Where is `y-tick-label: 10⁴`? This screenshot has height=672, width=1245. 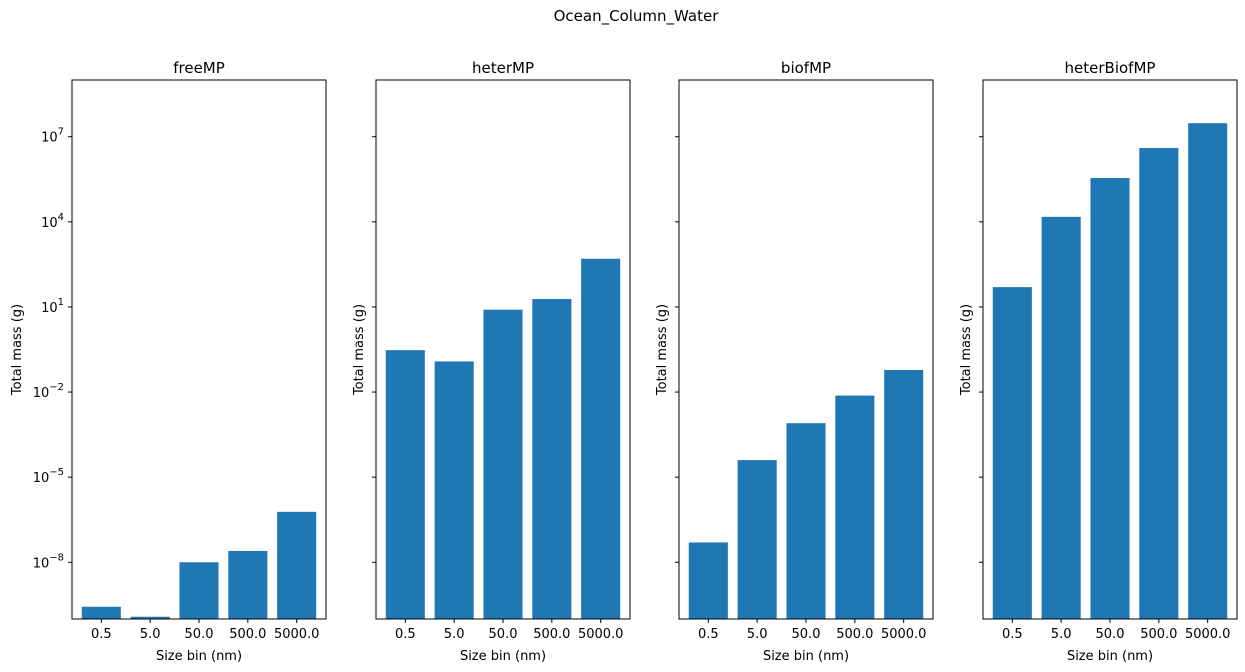
y-tick-label: 10⁴ is located at coordinates (52, 221).